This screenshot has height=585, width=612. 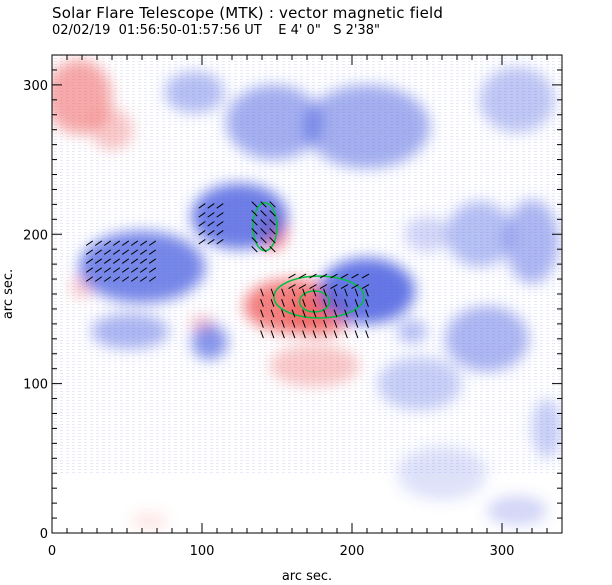 I want to click on y-tick-label: 300, so click(x=35, y=86).